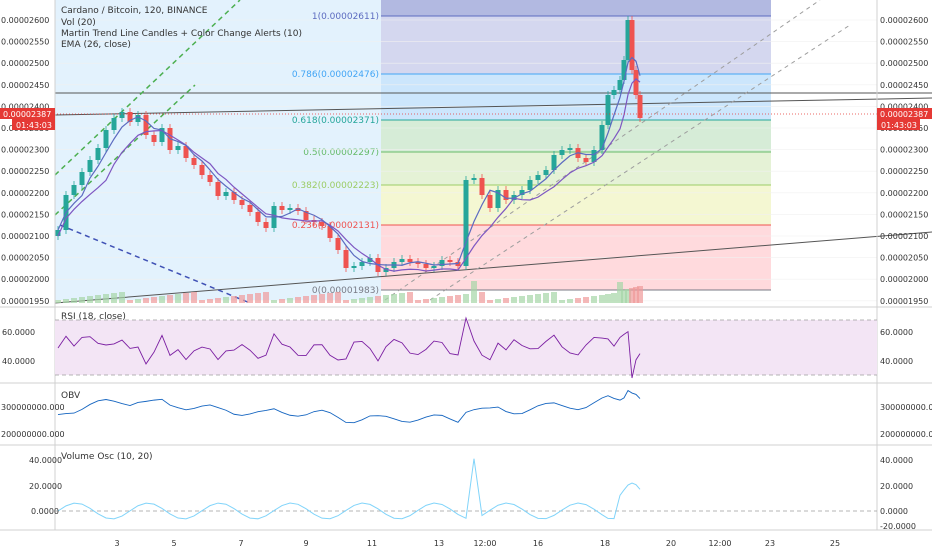 The width and height of the screenshot is (932, 550). What do you see at coordinates (155, 264) in the screenshot?
I see `dashed-trend-line` at bounding box center [155, 264].